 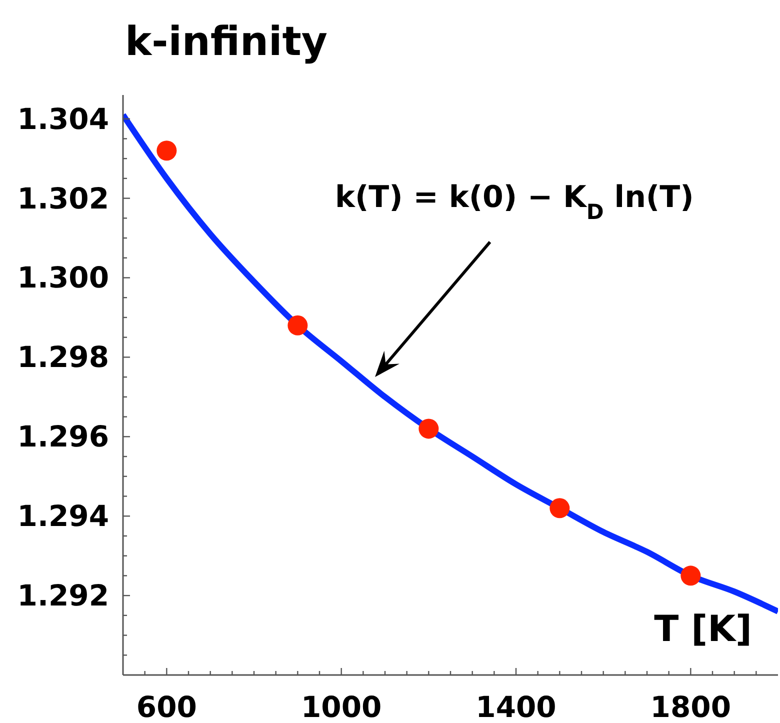 What do you see at coordinates (63, 277) in the screenshot?
I see `y-tick-label: 1.300` at bounding box center [63, 277].